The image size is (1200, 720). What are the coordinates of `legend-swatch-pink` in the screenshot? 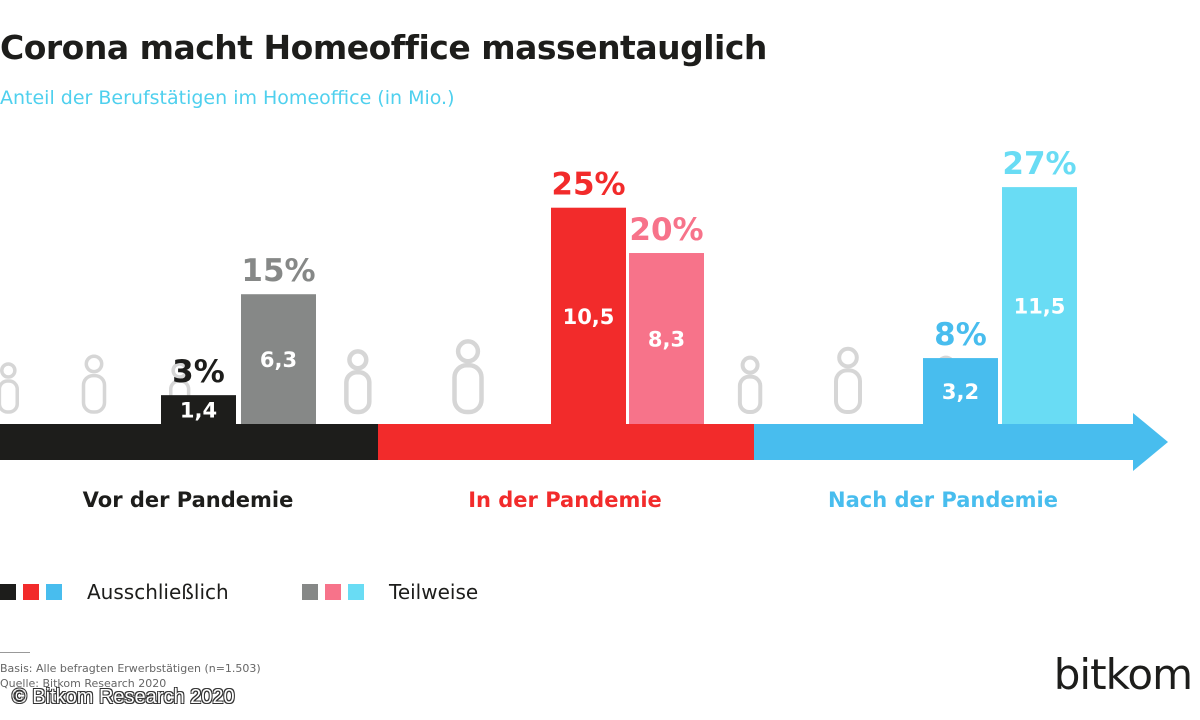 It's located at (333, 592).